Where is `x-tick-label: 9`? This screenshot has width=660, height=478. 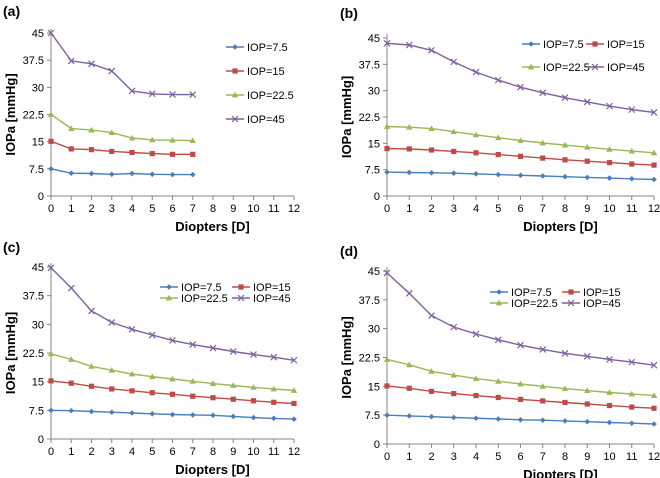
x-tick-label: 9 is located at coordinates (233, 452).